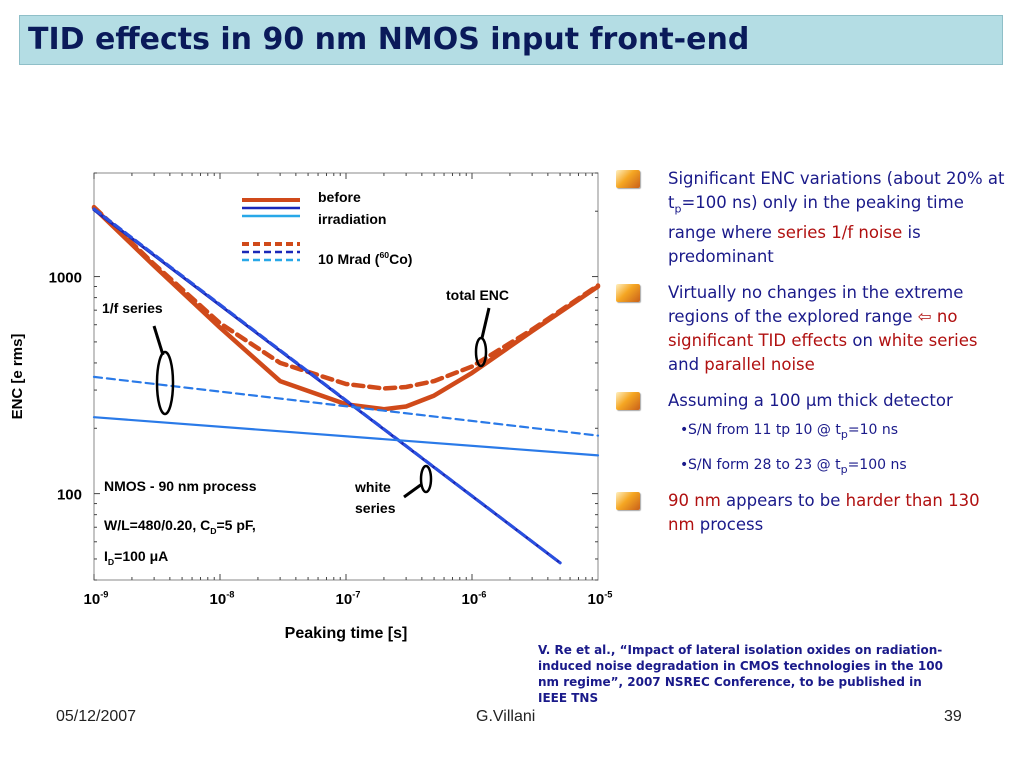  Describe the element at coordinates (180, 486) in the screenshot. I see `annotation-process: NMOS - 90 nm process` at that location.